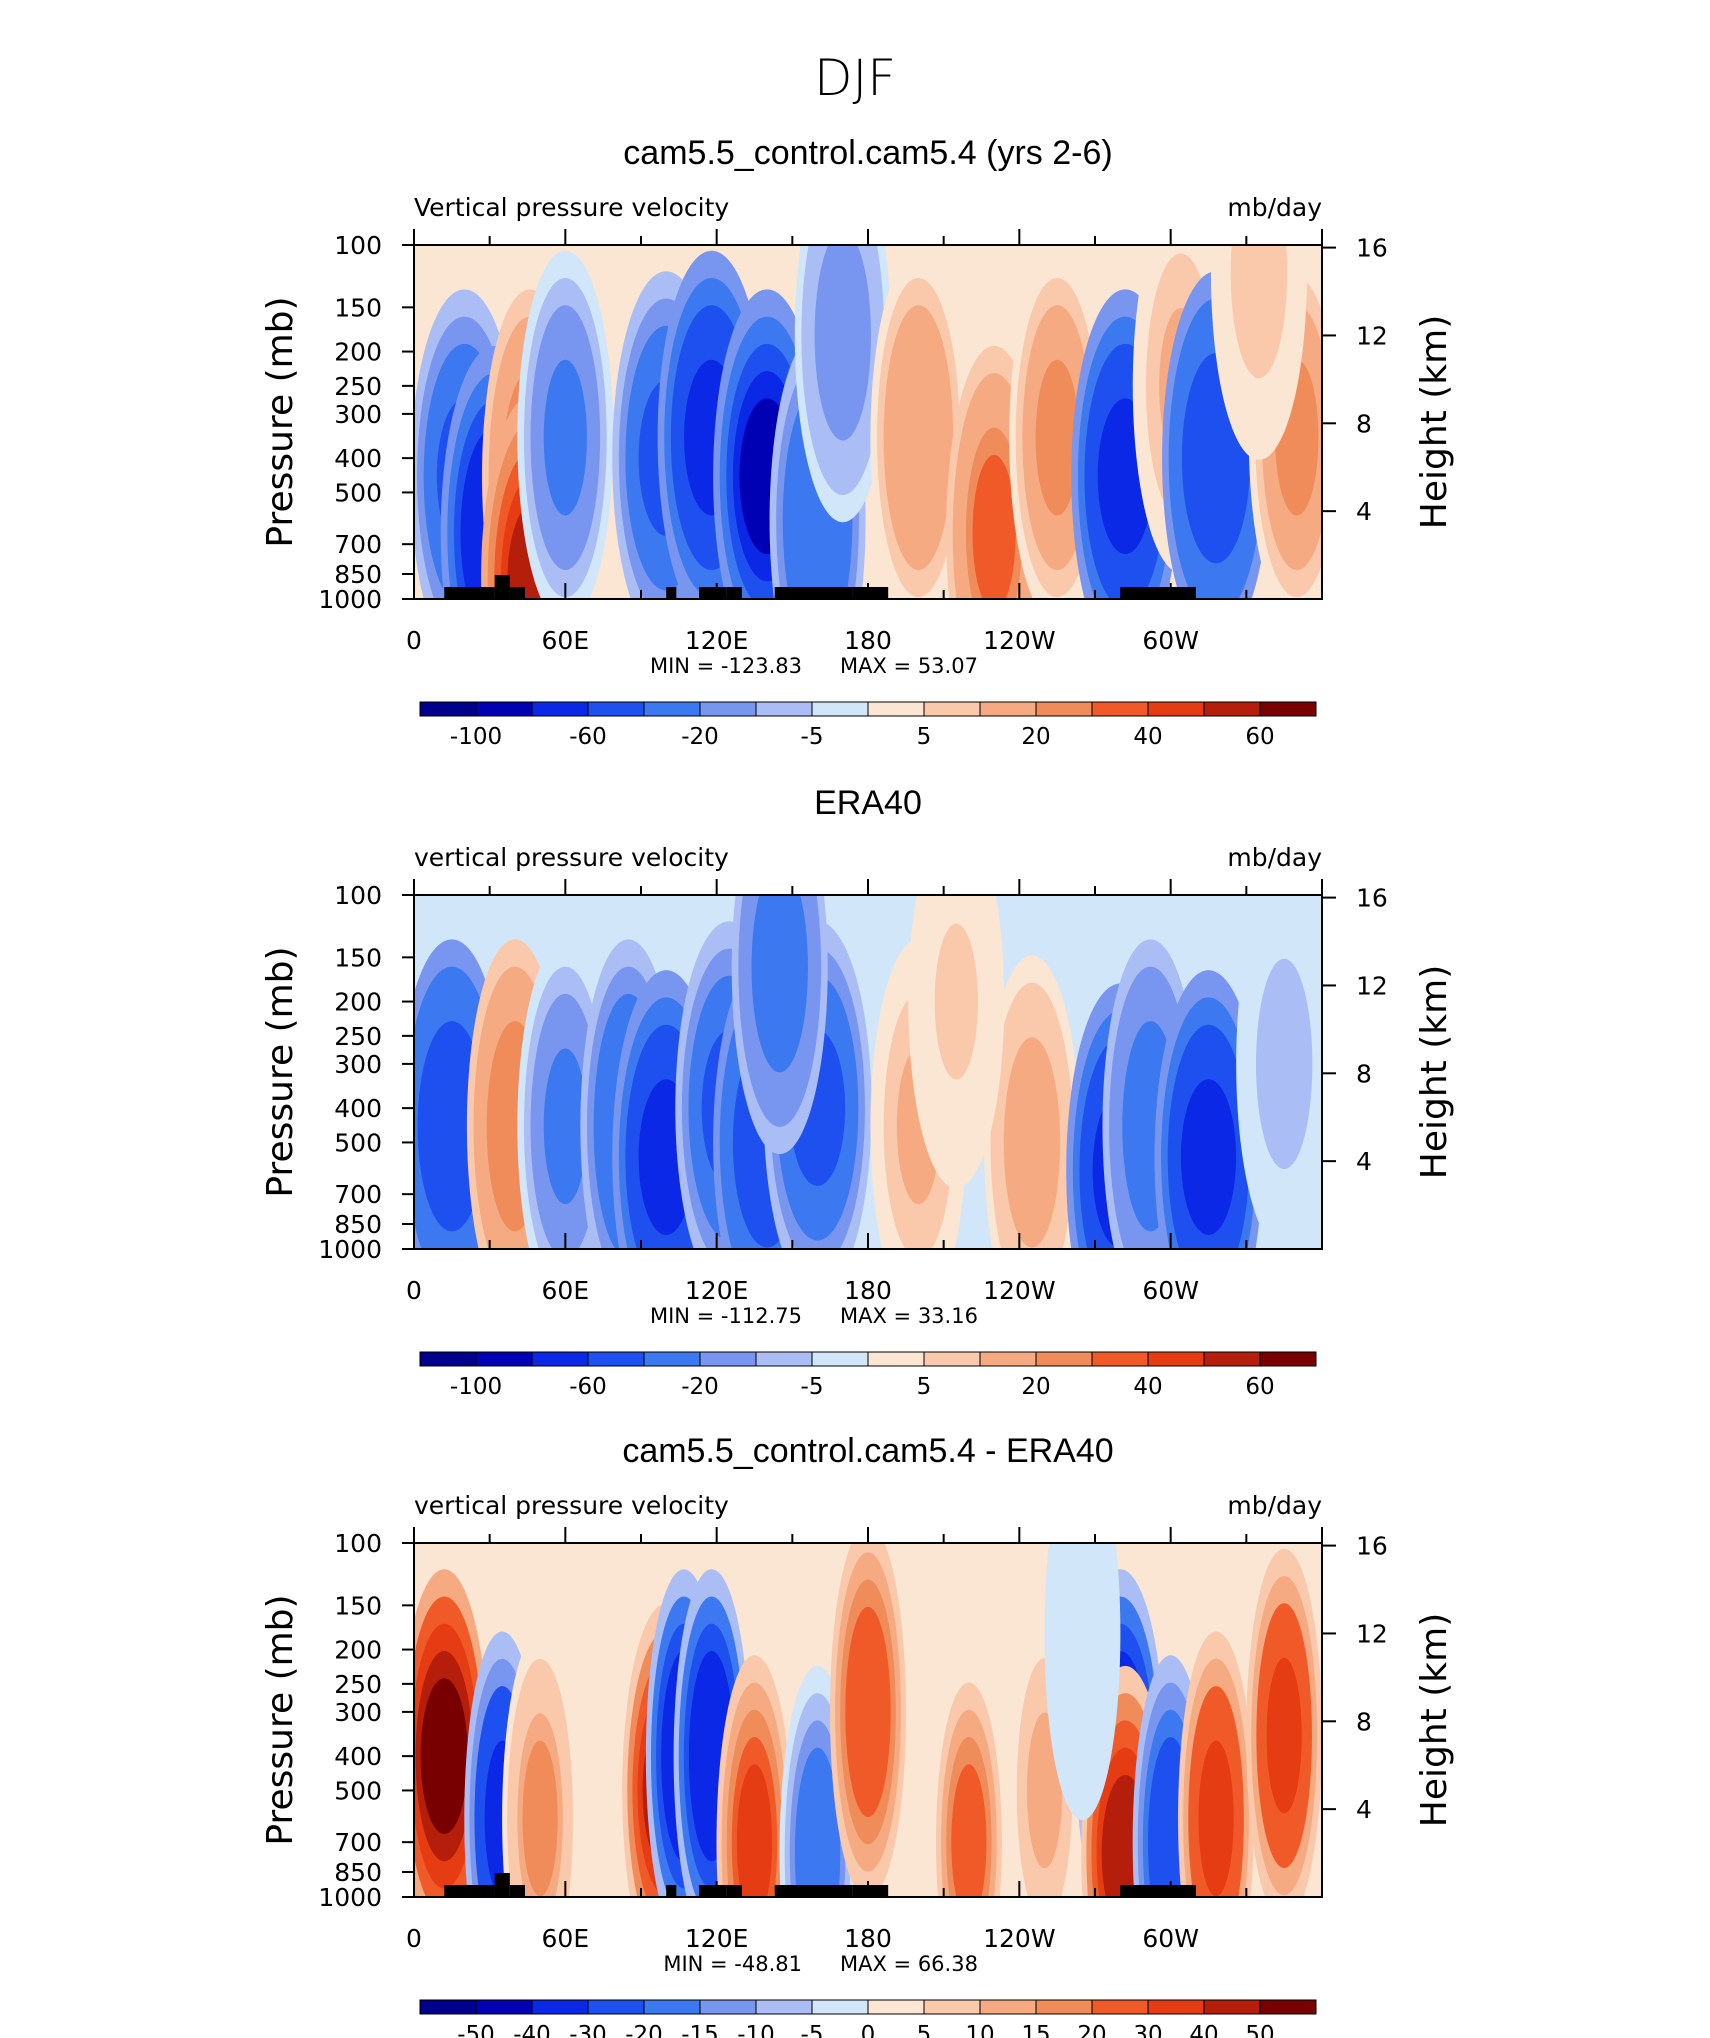 This screenshot has height=2038, width=1710. I want to click on colorbar-label: 40, so click(1147, 1387).